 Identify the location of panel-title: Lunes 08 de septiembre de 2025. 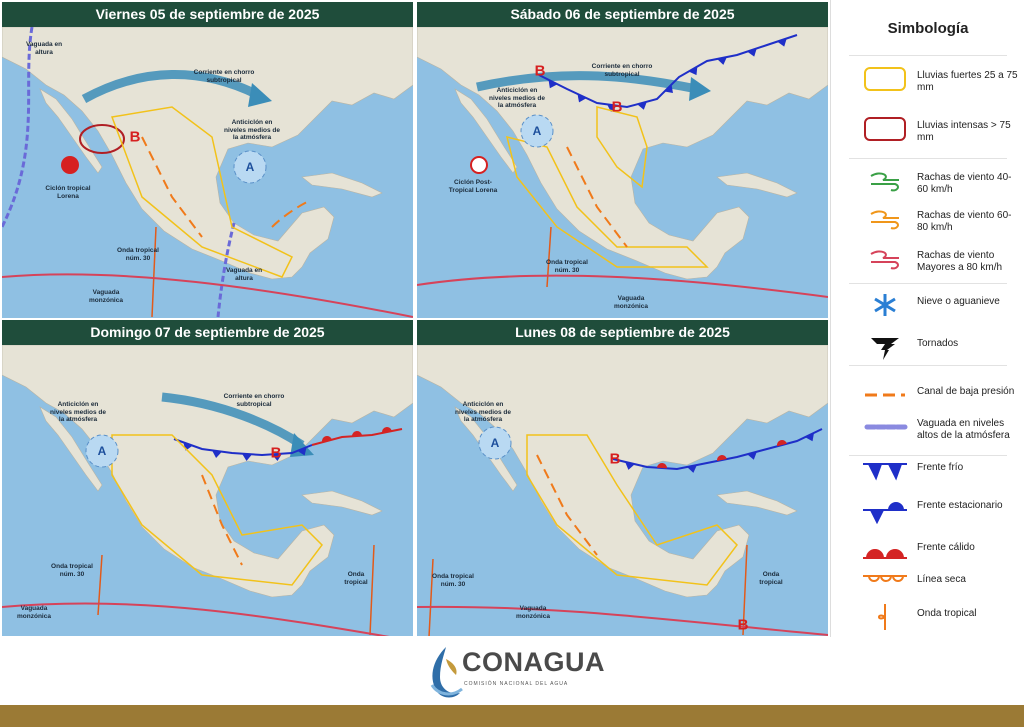
(622, 332).